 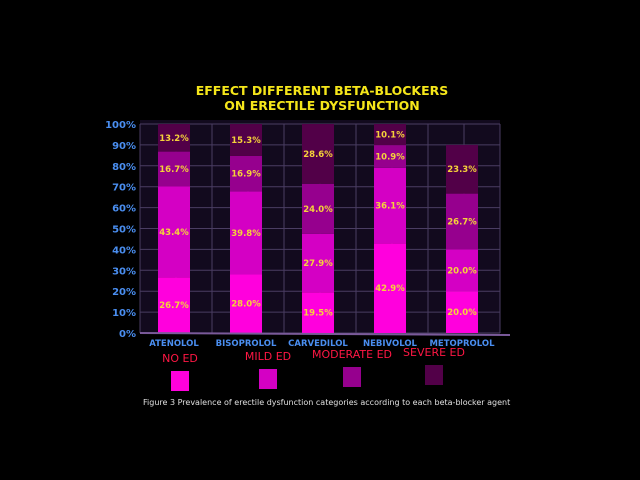 I want to click on y-tick-label: 10%, so click(x=124, y=313).